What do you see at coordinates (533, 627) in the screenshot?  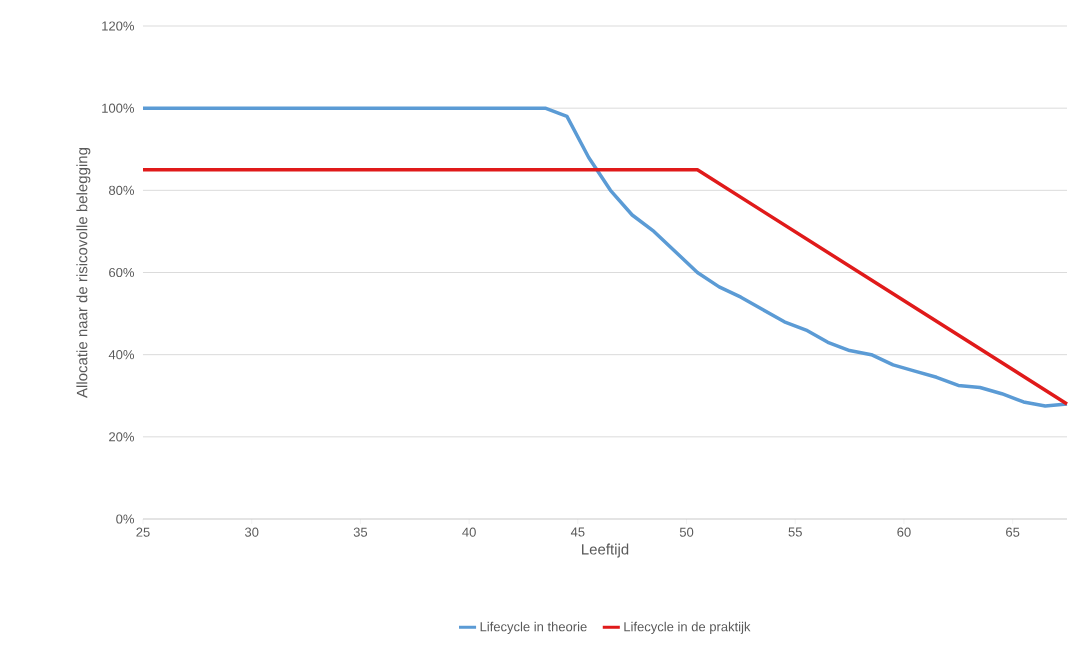 I see `legend-label: Lifecycle in theorie` at bounding box center [533, 627].